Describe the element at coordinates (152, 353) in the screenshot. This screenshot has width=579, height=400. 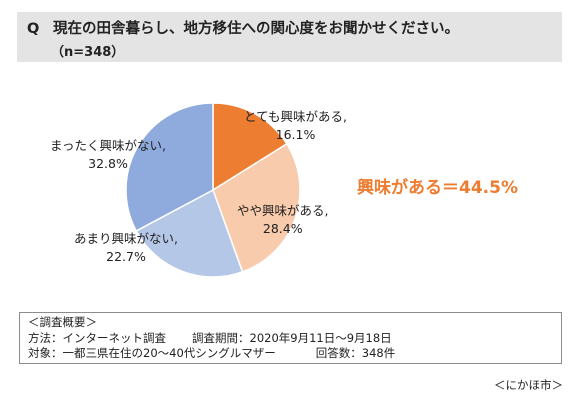
I see `overview-target: 対象：一都三県在住の20～40代シングルマザー` at that location.